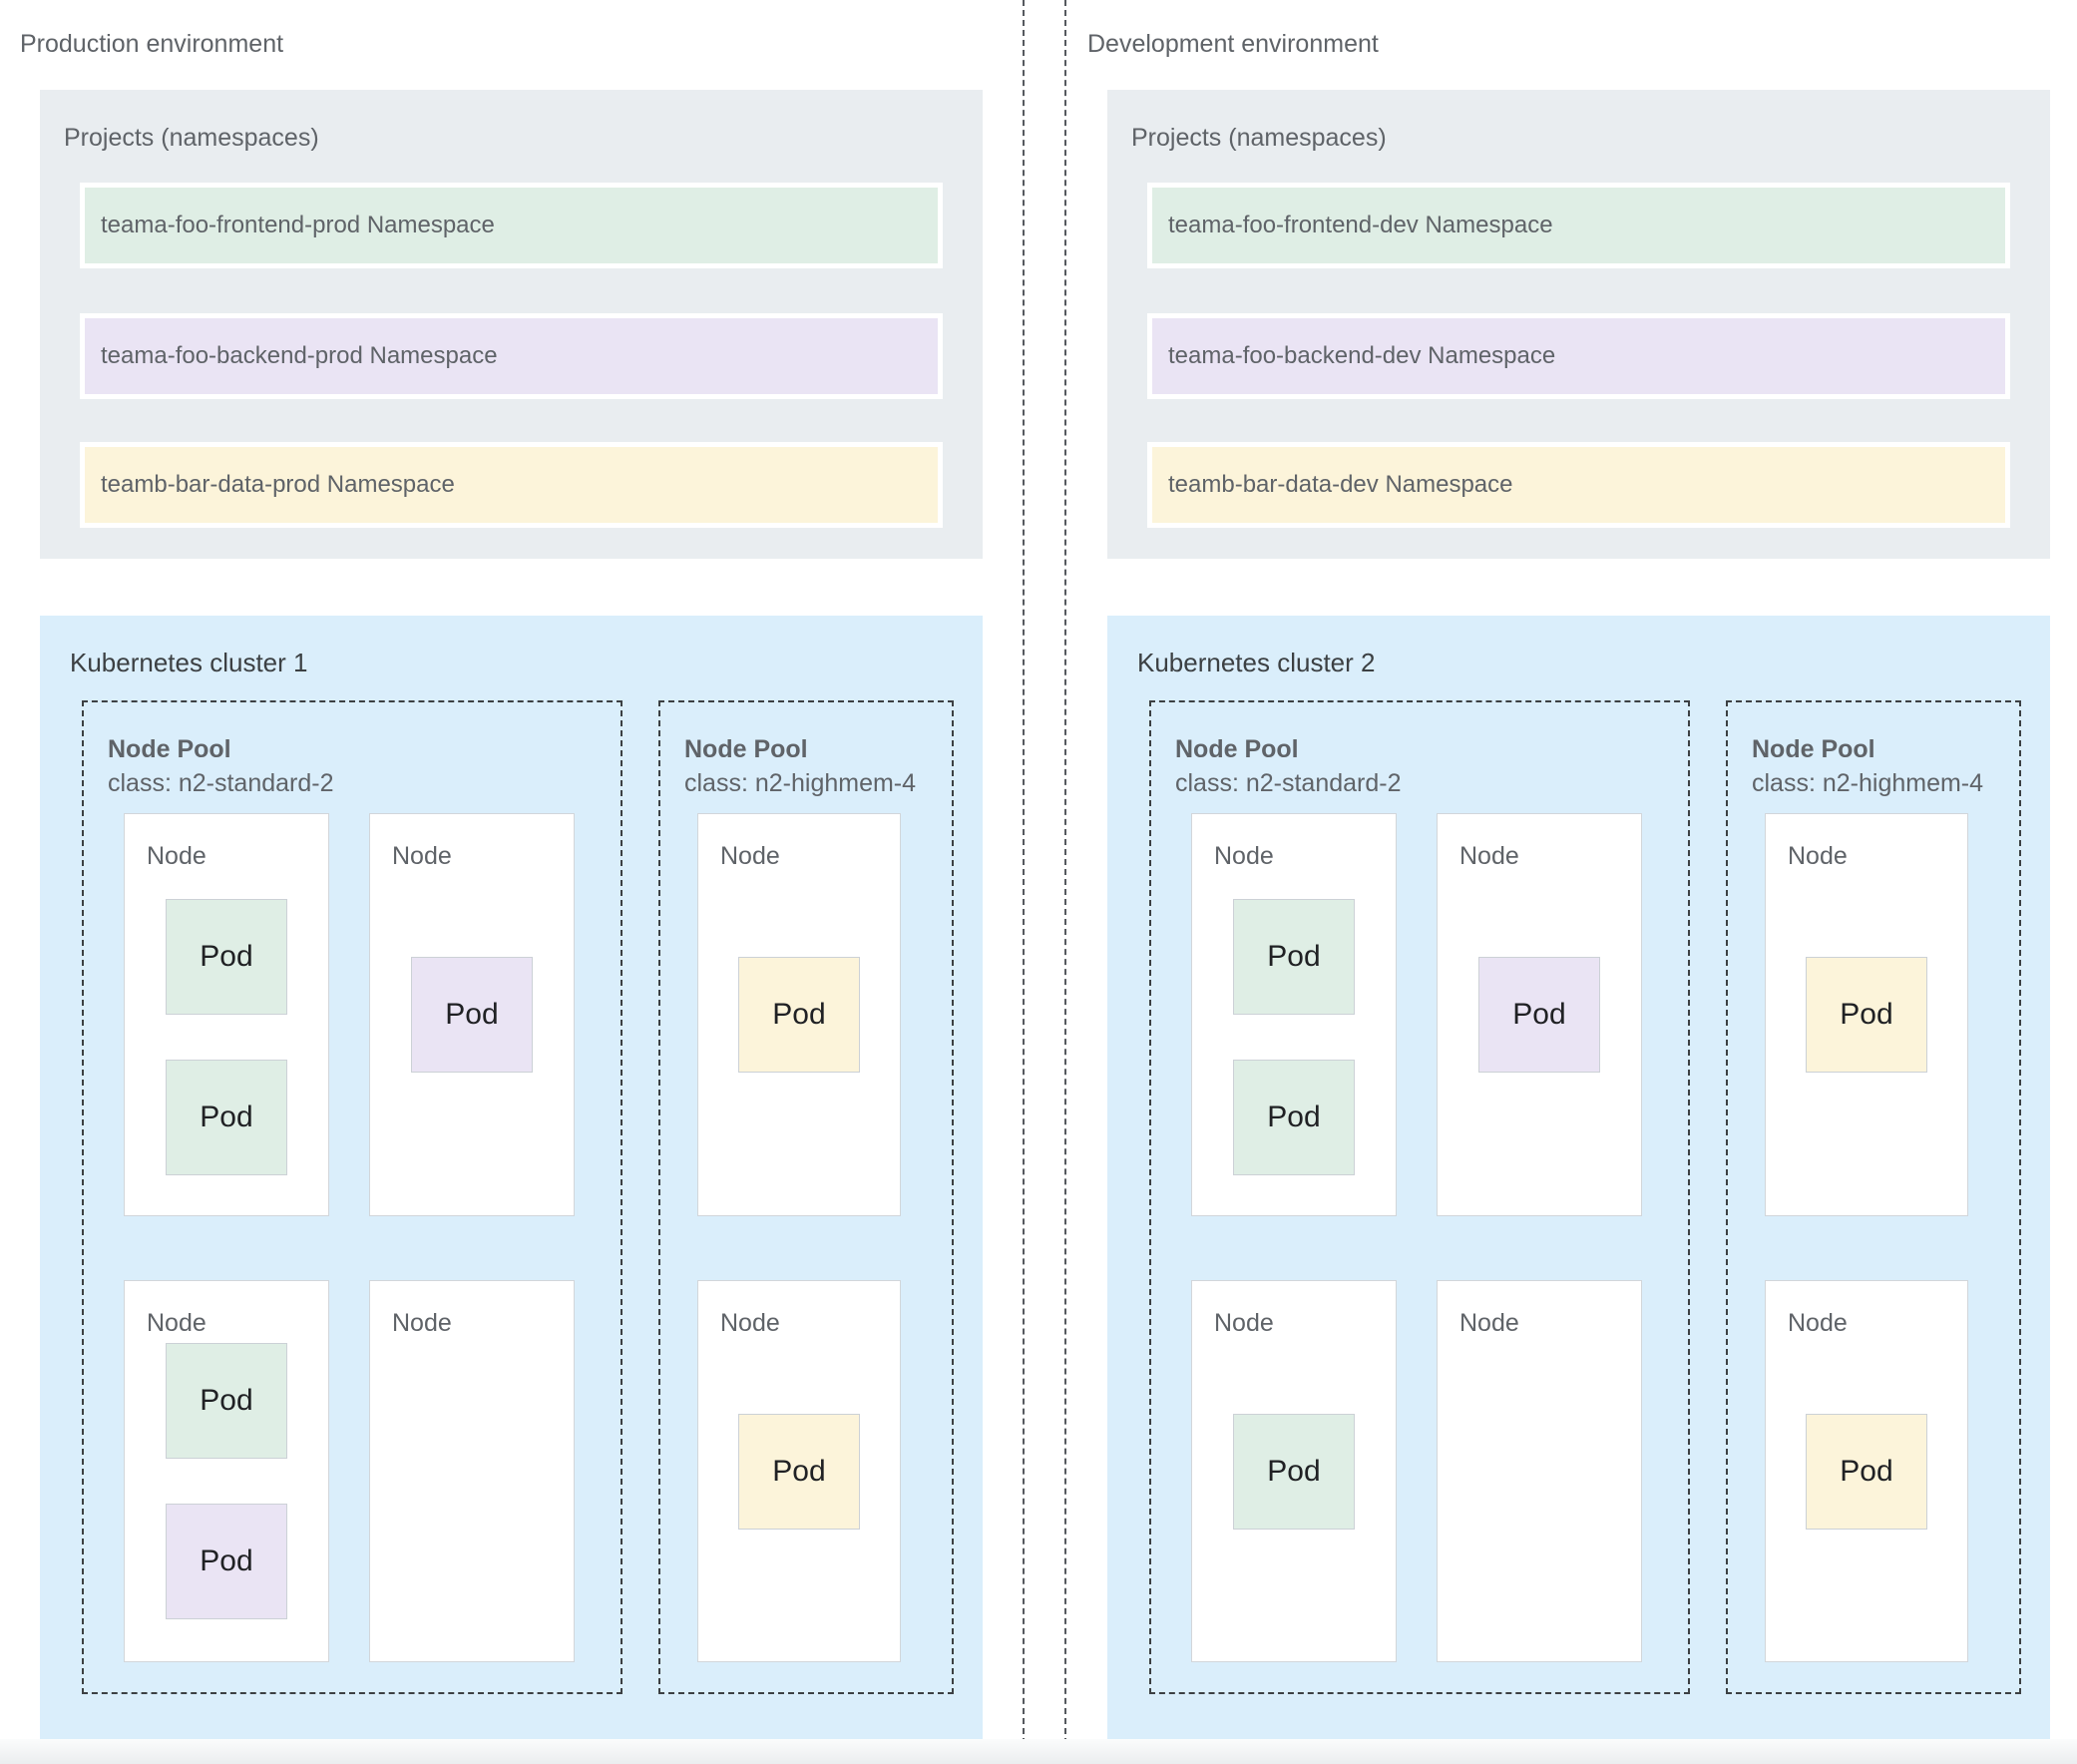  What do you see at coordinates (1341, 484) in the screenshot?
I see `namespace-label: teamb-bar-data-dev Namespace` at bounding box center [1341, 484].